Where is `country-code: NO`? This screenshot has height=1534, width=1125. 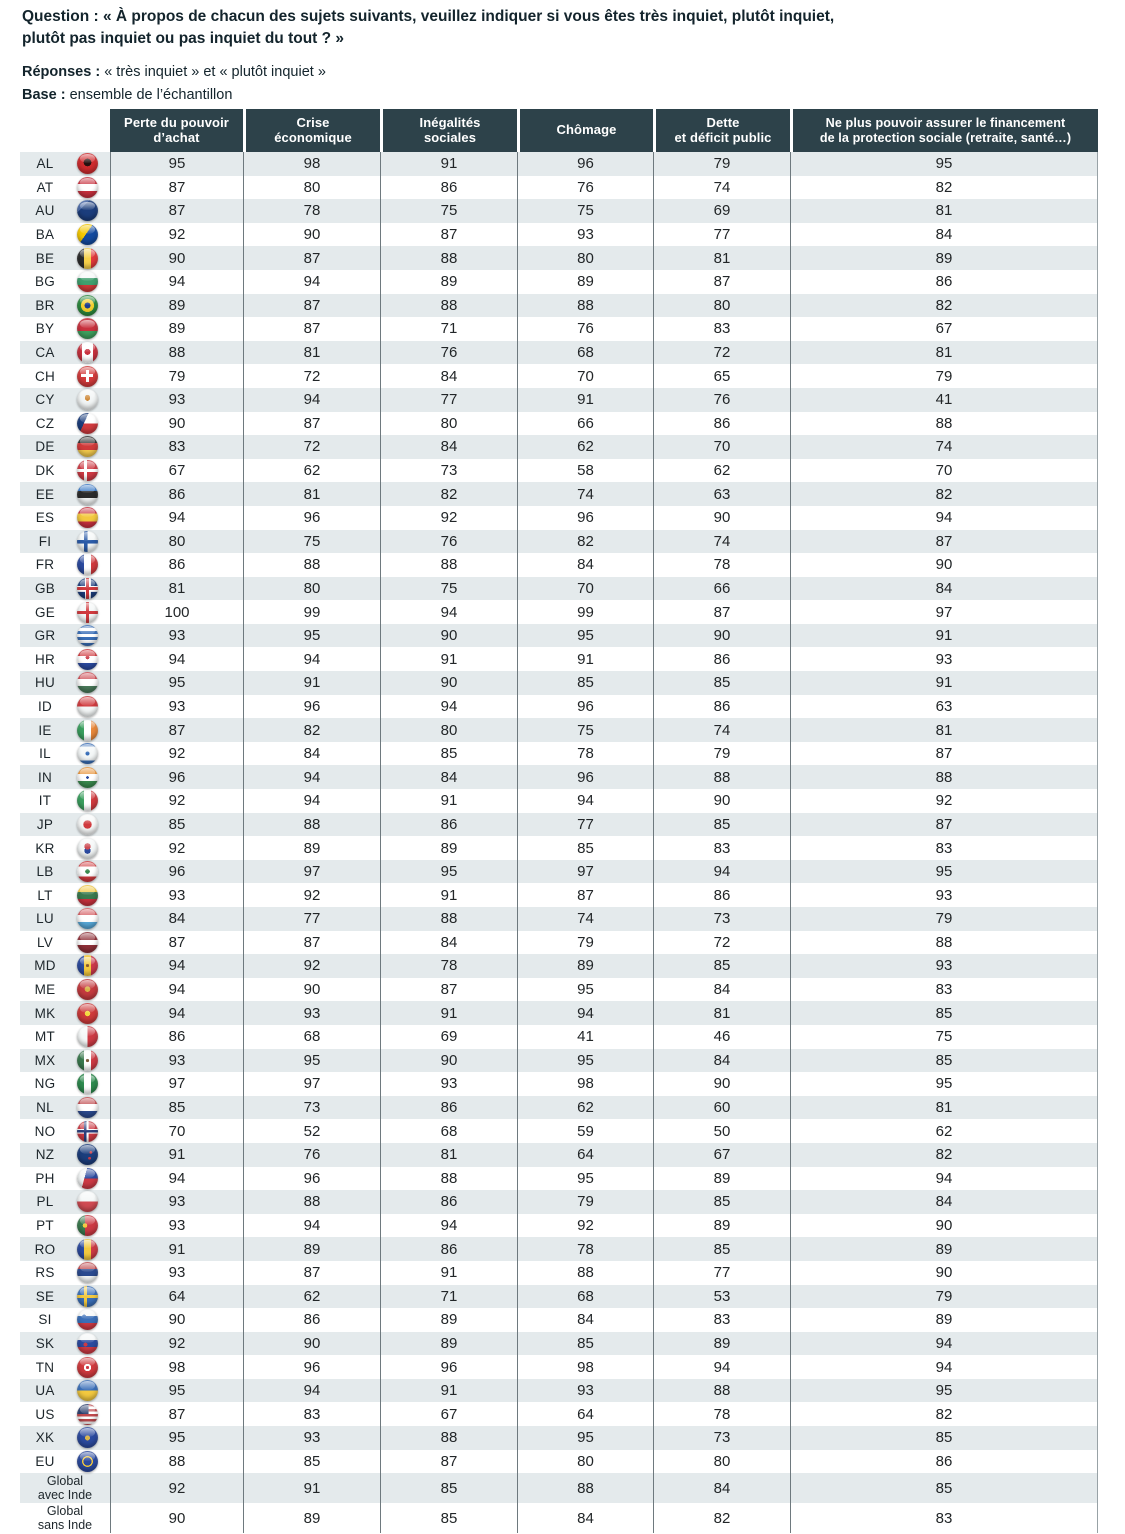 country-code: NO is located at coordinates (45, 1131).